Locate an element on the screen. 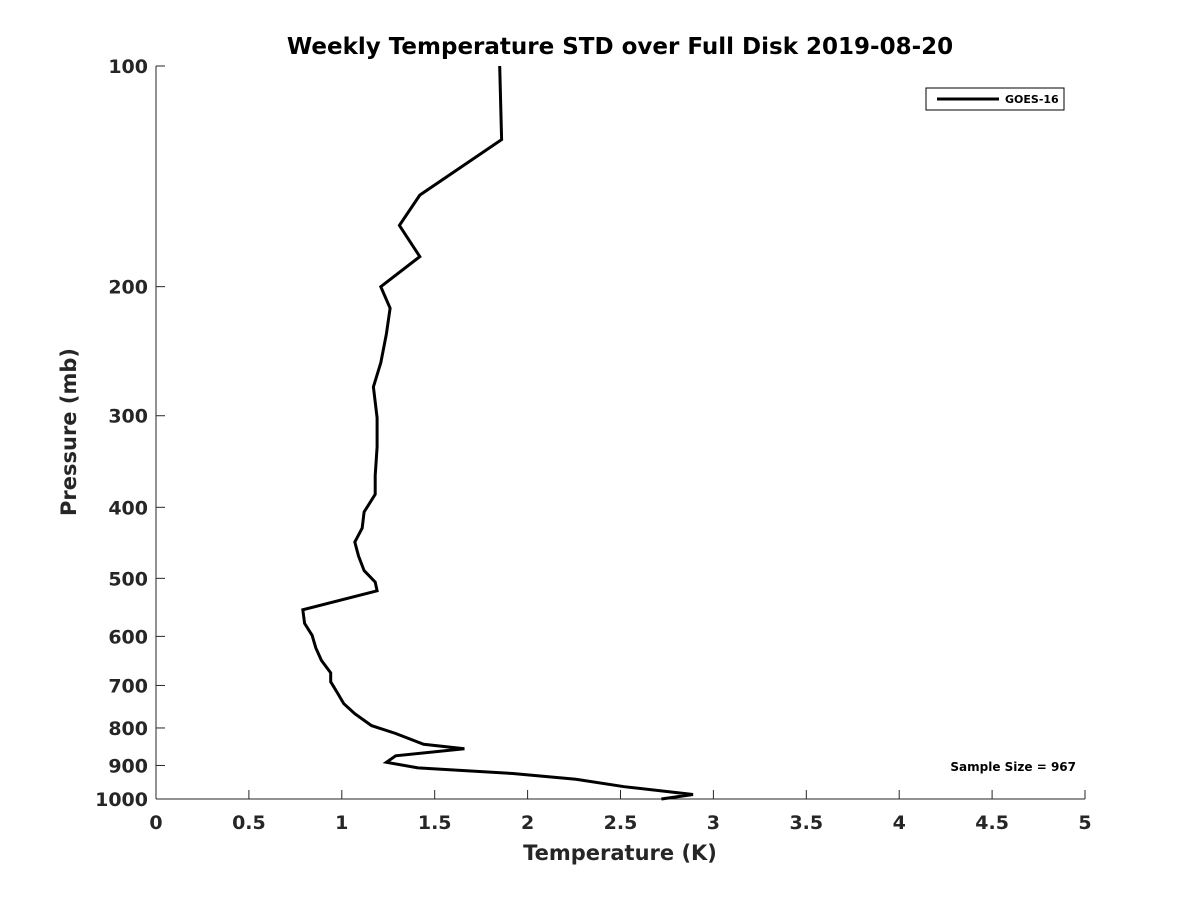  legend-entry-goes16: GOES-16 is located at coordinates (1032, 99).